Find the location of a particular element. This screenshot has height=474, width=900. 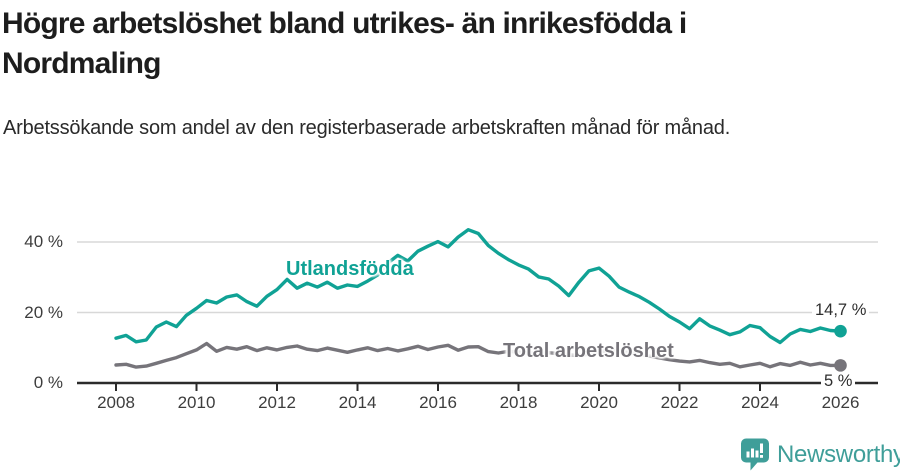

series-label-utlandsfodda: Utlandsfödda is located at coordinates (350, 269).